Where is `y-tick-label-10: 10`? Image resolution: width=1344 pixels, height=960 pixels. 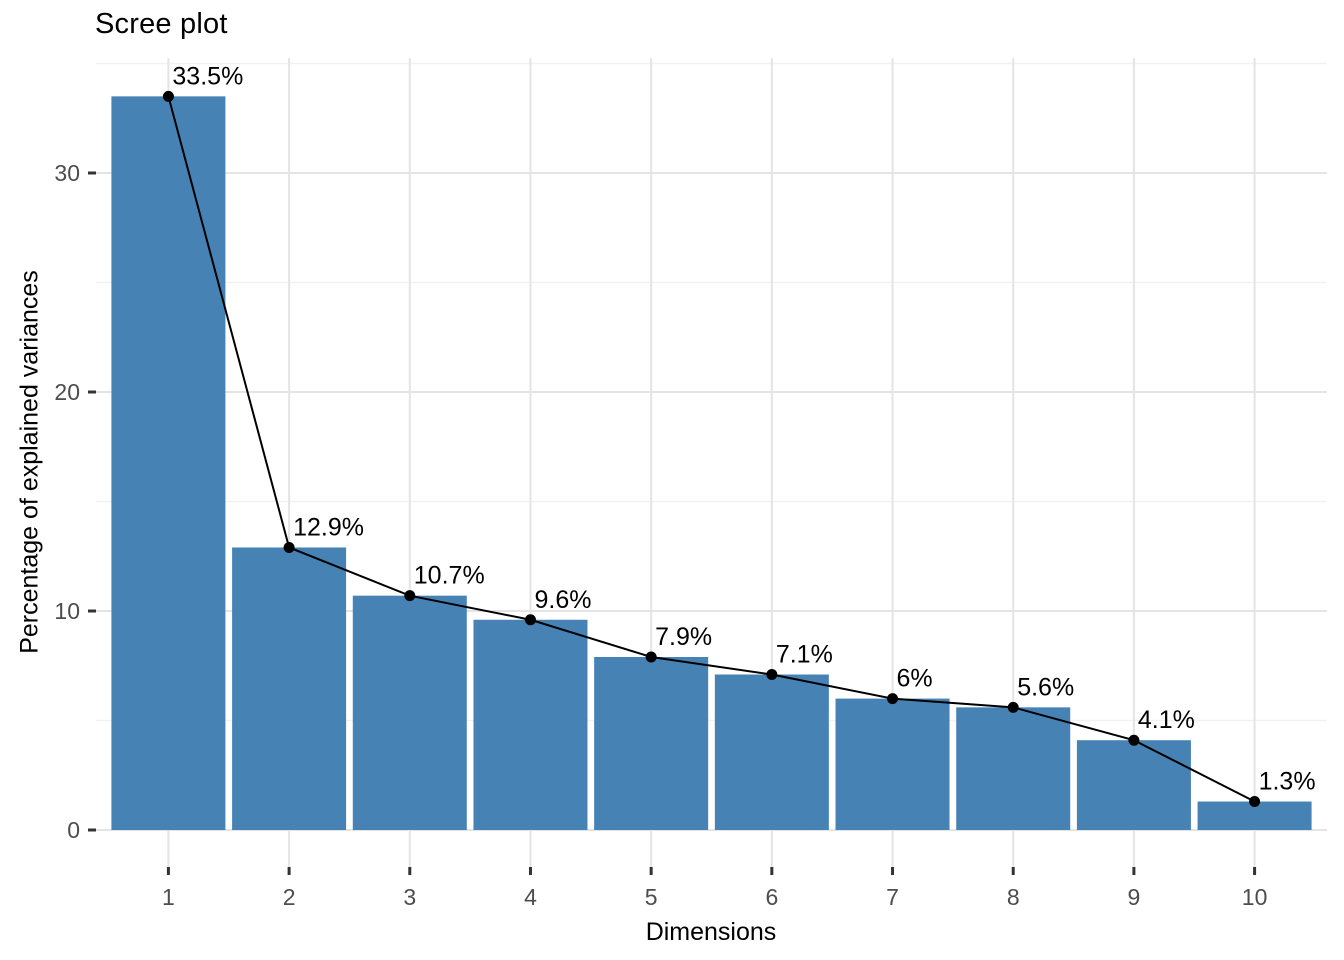 y-tick-label-10: 10 is located at coordinates (67, 611).